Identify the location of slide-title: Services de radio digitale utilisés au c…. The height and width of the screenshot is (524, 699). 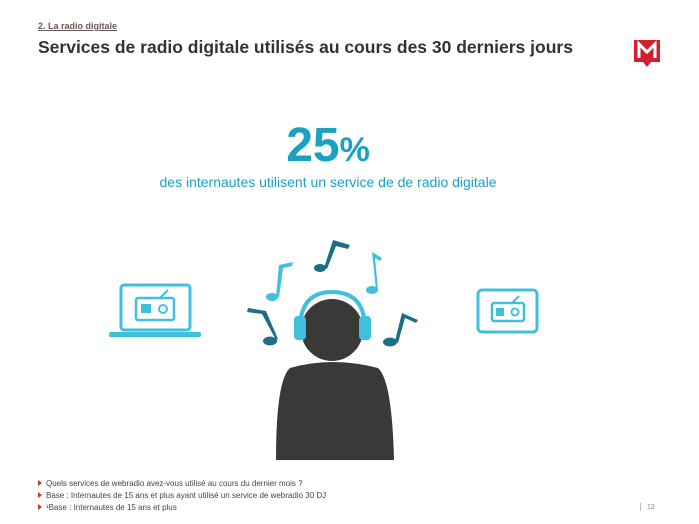
(305, 47).